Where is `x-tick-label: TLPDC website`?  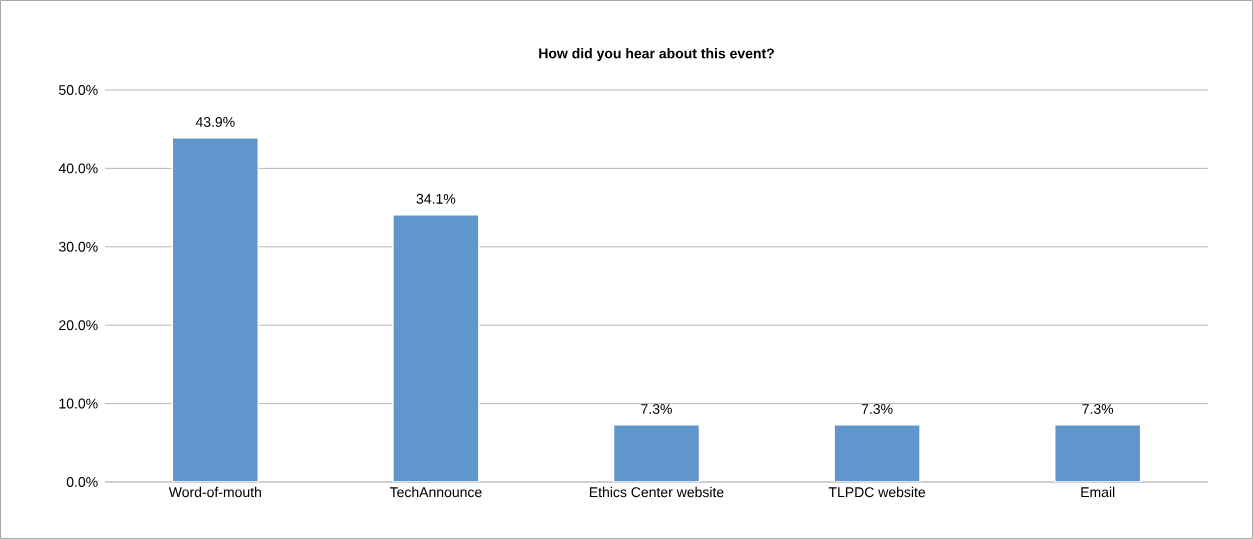
x-tick-label: TLPDC website is located at coordinates (877, 492).